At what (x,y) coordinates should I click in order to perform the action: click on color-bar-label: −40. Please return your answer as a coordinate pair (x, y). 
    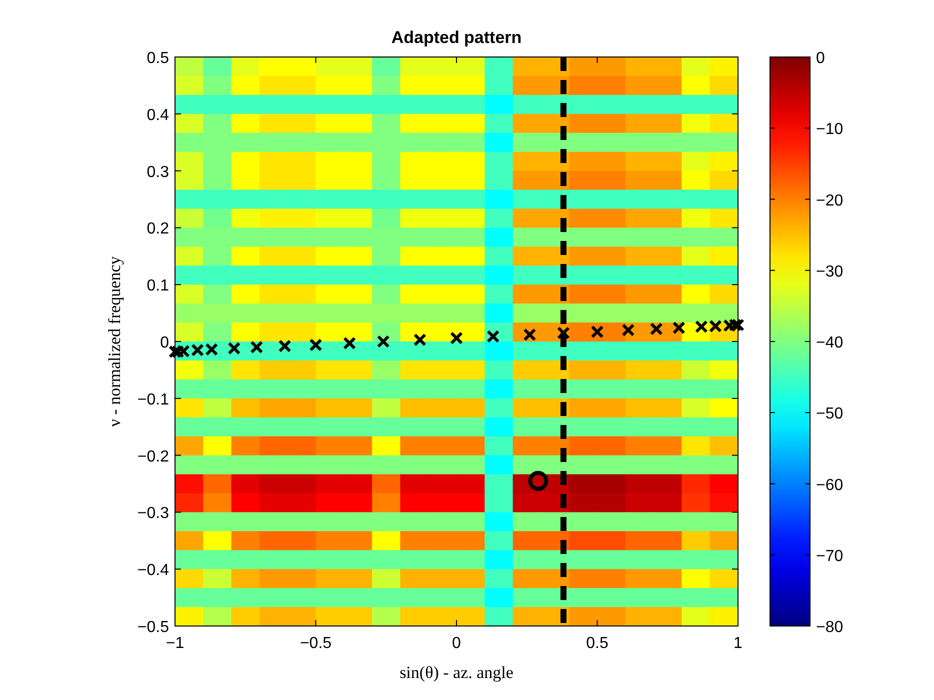
    Looking at the image, I should click on (830, 343).